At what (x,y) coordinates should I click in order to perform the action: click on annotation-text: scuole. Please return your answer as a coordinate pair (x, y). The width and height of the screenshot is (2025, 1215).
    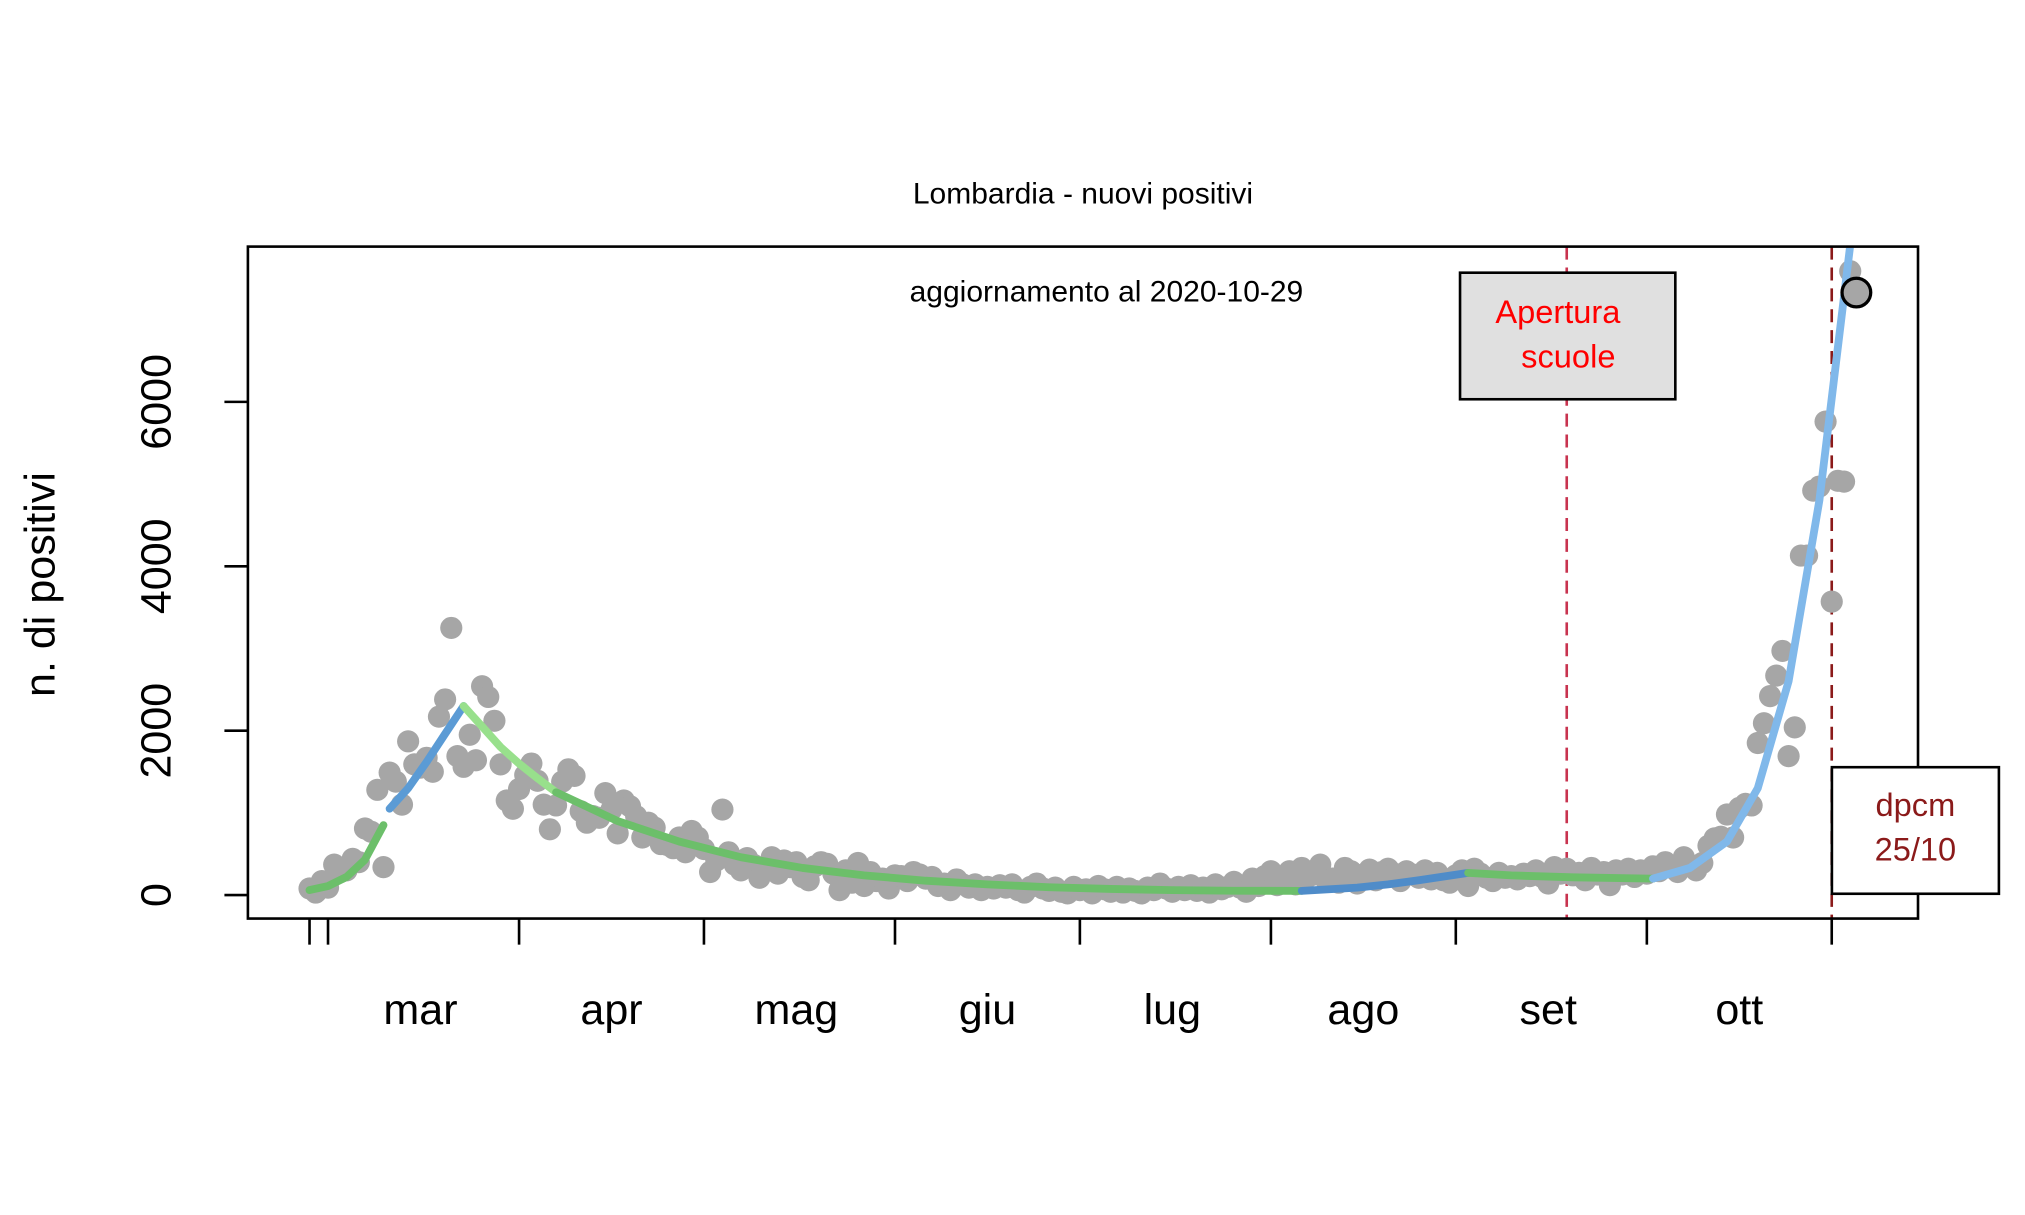
    Looking at the image, I should click on (1568, 355).